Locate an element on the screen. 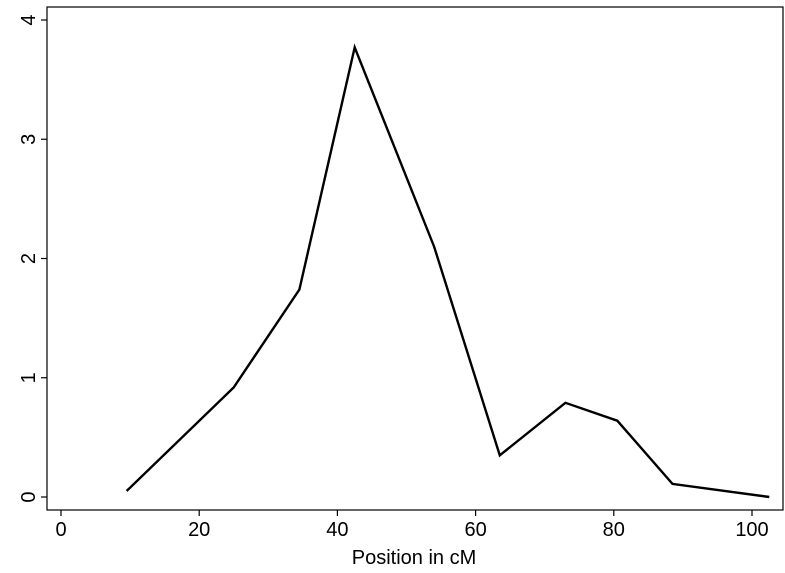  x-tick-label: 20 is located at coordinates (199, 530).